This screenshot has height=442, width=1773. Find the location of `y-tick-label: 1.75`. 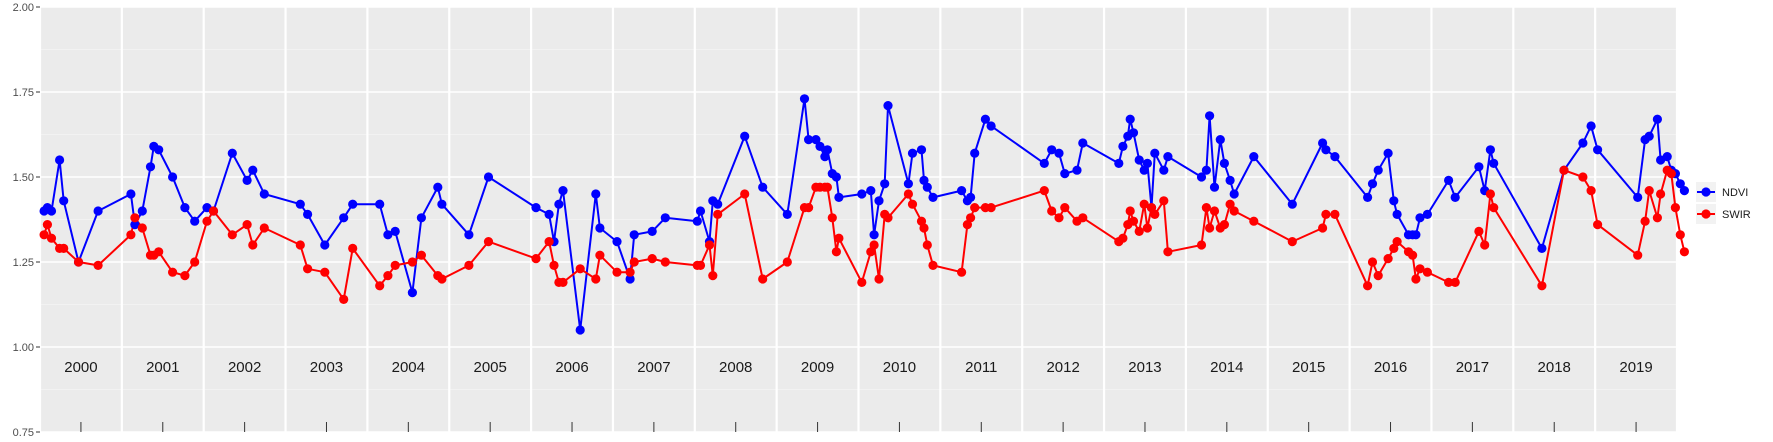

y-tick-label: 1.75 is located at coordinates (23, 93).